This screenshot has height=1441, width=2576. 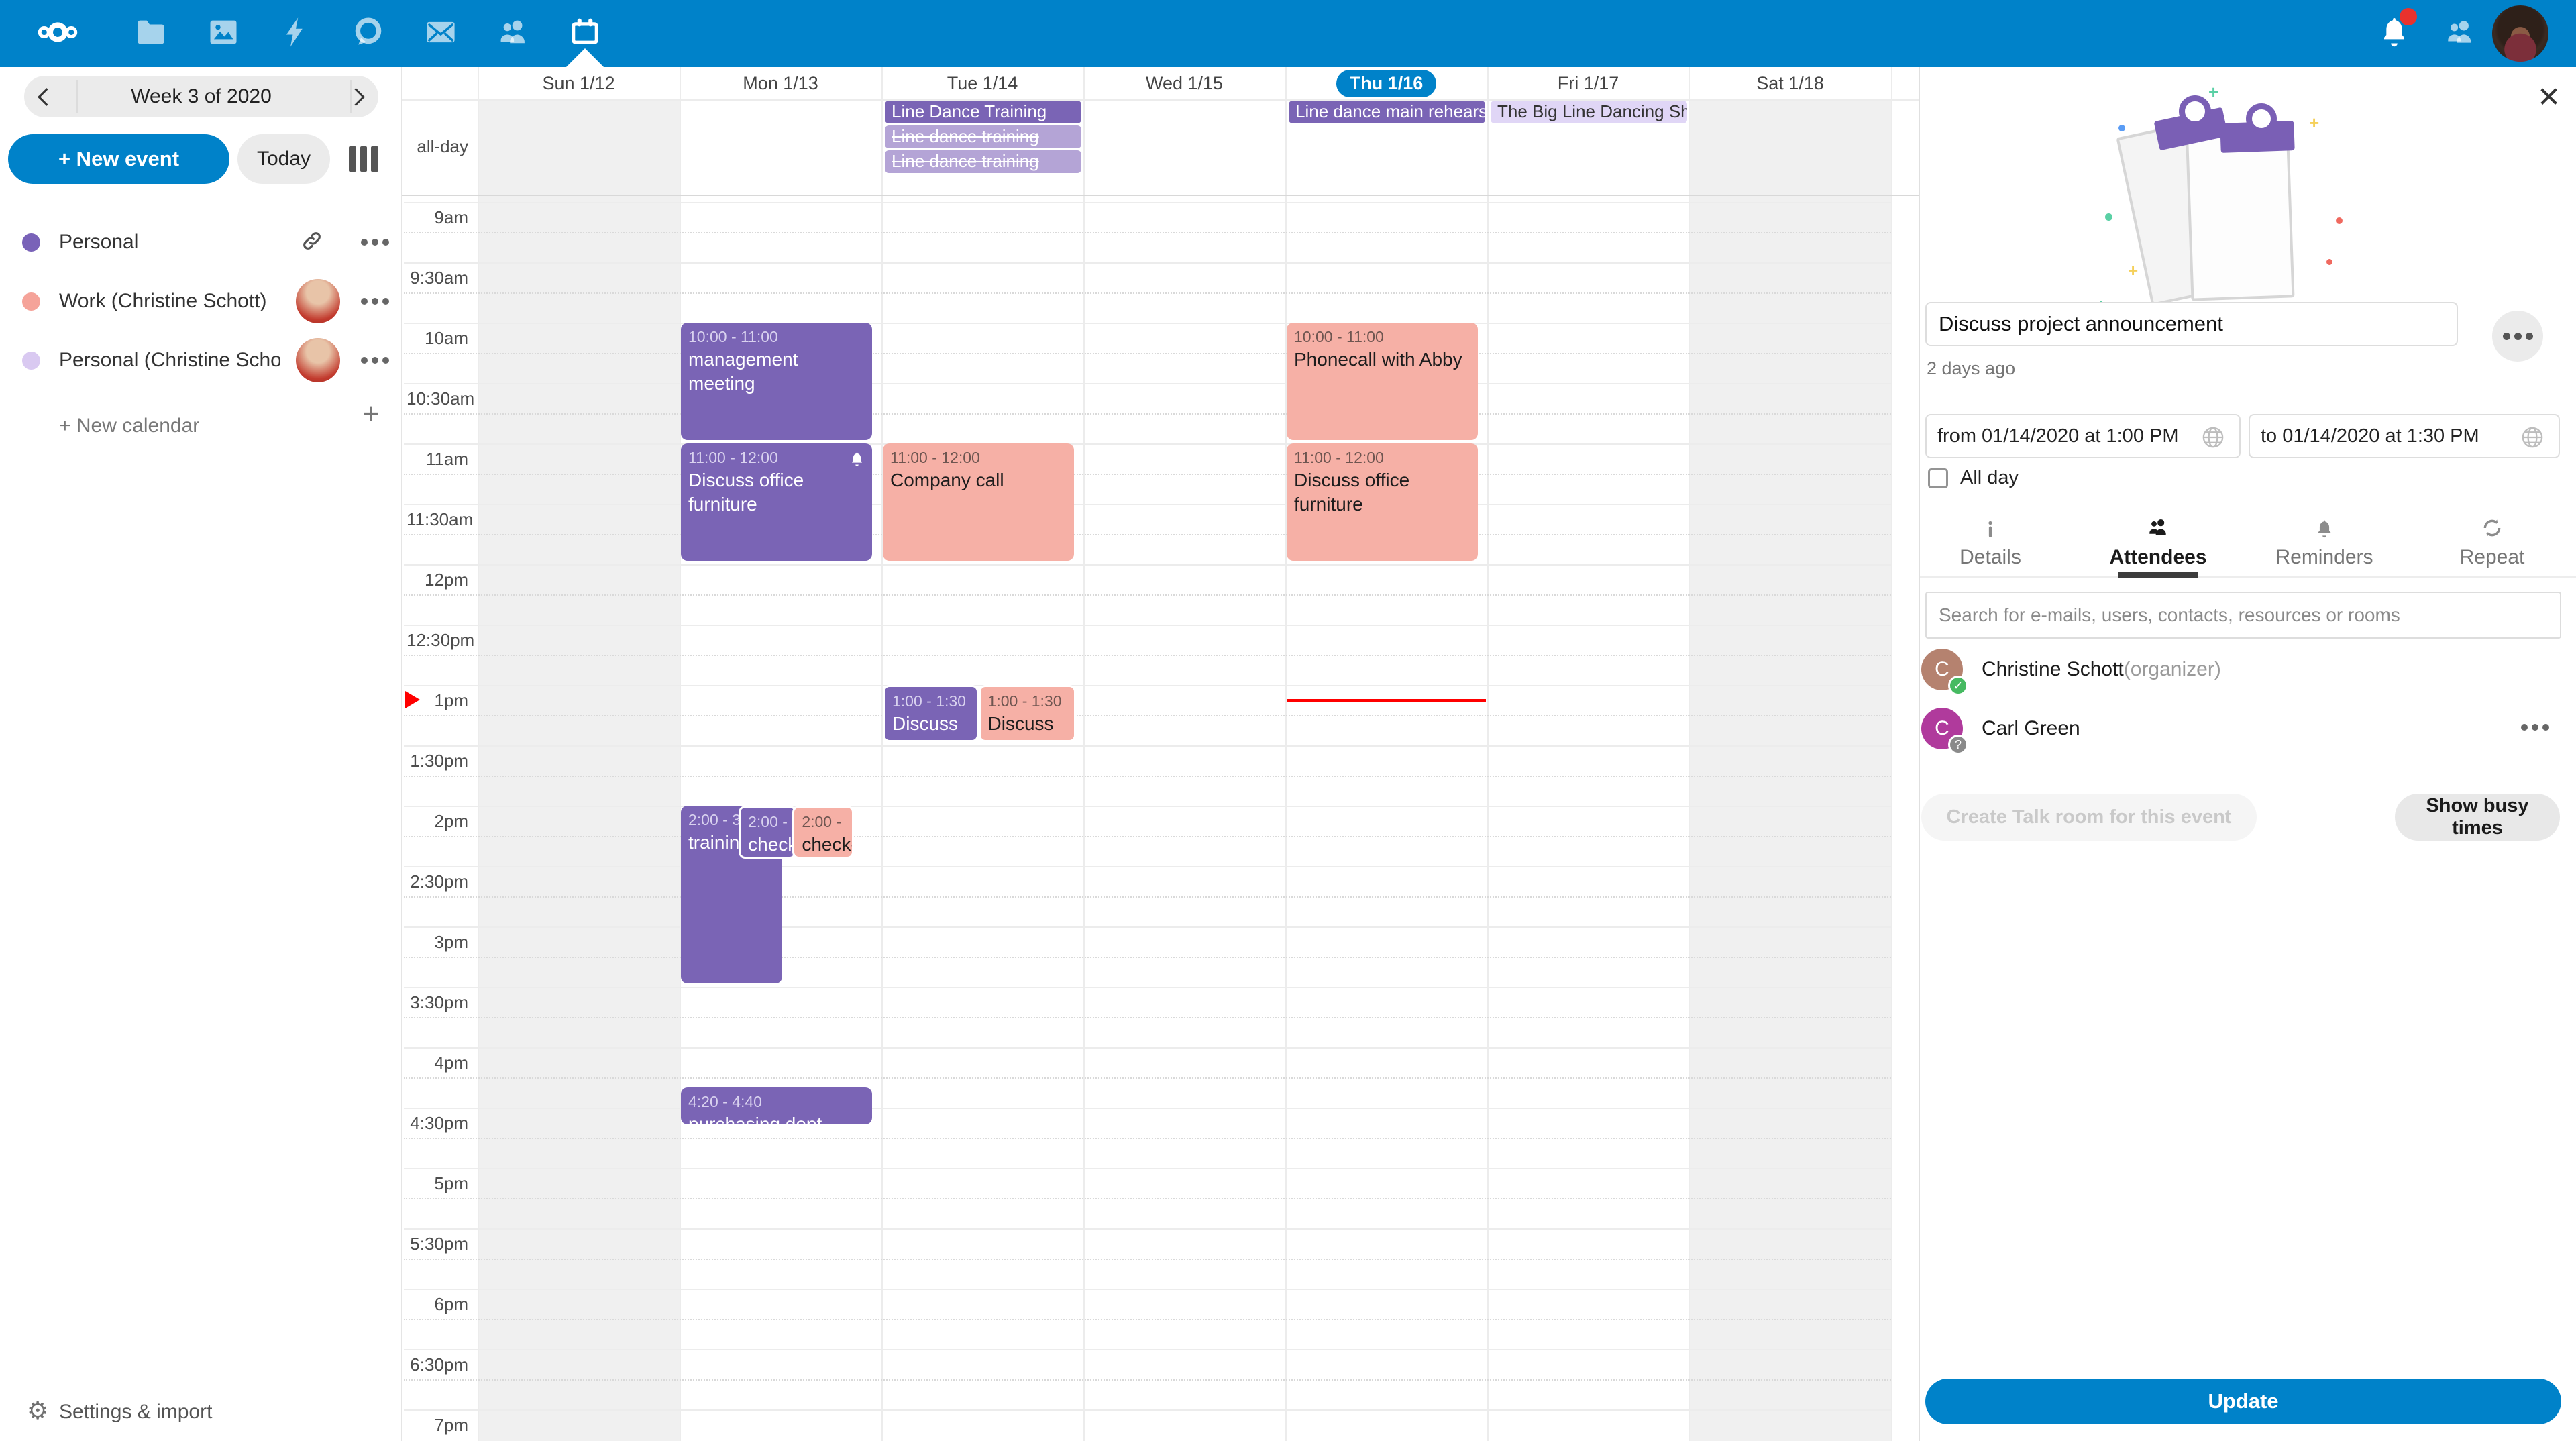 What do you see at coordinates (201, 423) in the screenshot?
I see `new-calendar-item: + New calendar +` at bounding box center [201, 423].